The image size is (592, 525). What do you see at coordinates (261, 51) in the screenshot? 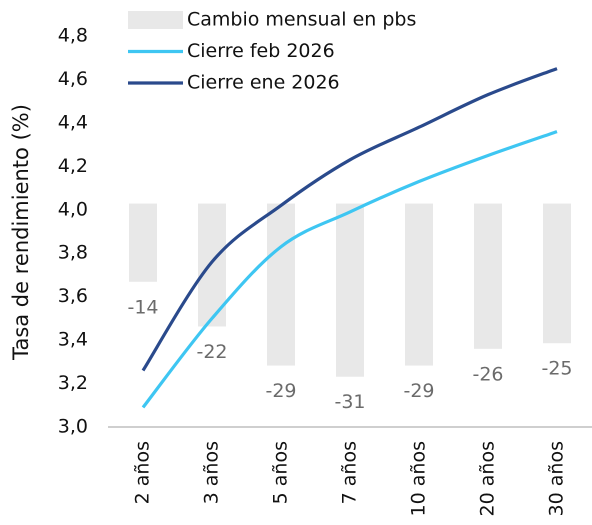
I see `legend-label: Cierre feb 2026` at bounding box center [261, 51].